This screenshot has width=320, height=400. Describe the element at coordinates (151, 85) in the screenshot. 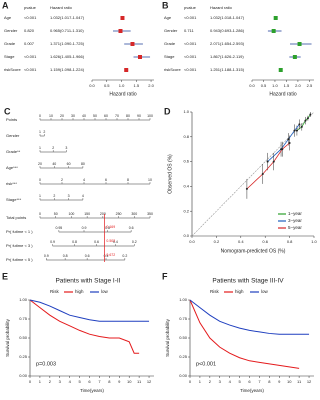

I see `x-tick-label: 2.0` at that location.